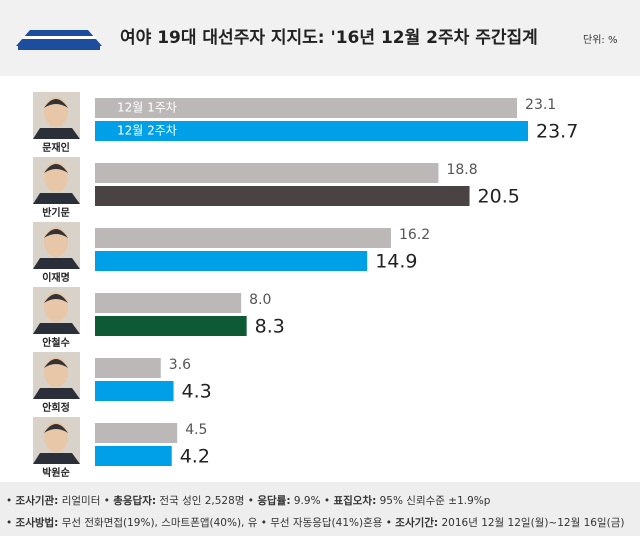  Describe the element at coordinates (180, 365) in the screenshot. I see `value-label: 3.6` at that location.